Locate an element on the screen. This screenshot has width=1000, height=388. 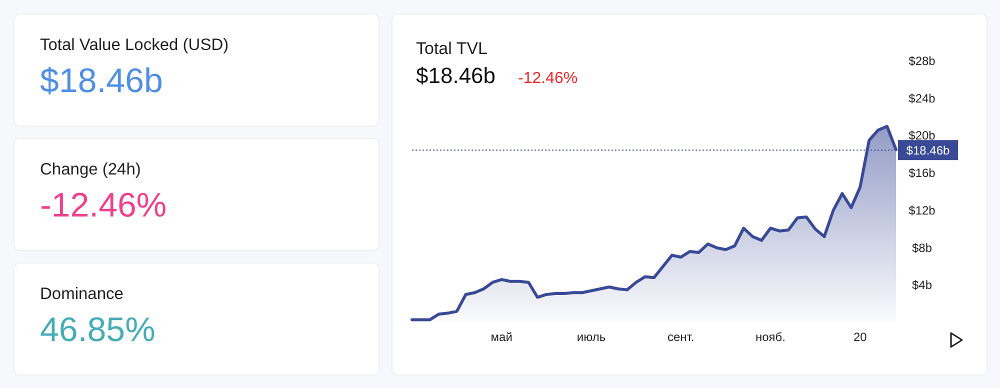
text: $18.46b is located at coordinates (101, 81).